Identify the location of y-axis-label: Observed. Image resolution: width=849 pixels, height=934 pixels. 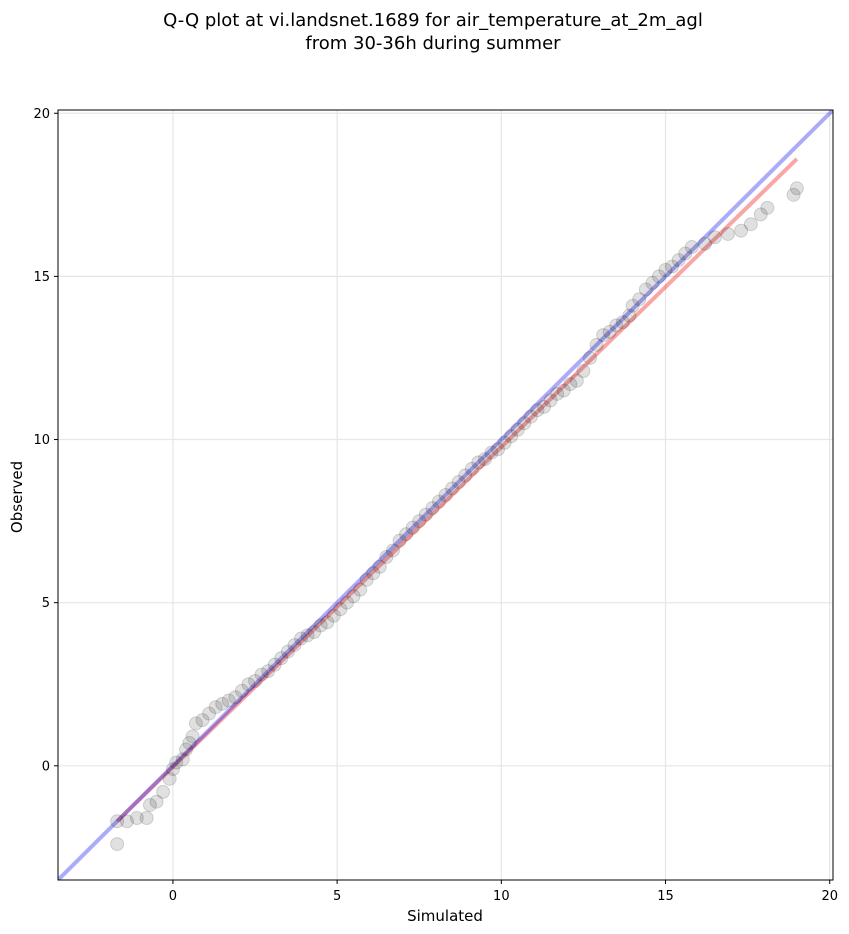
(17, 497).